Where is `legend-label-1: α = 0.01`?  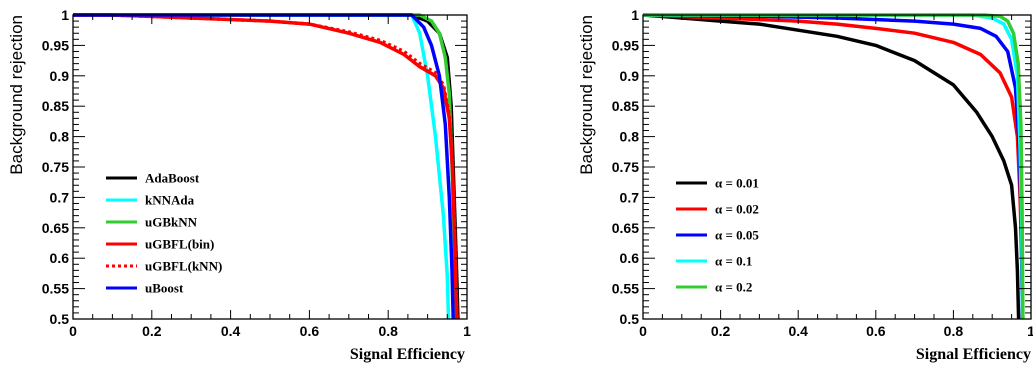
legend-label-1: α = 0.01 is located at coordinates (737, 183).